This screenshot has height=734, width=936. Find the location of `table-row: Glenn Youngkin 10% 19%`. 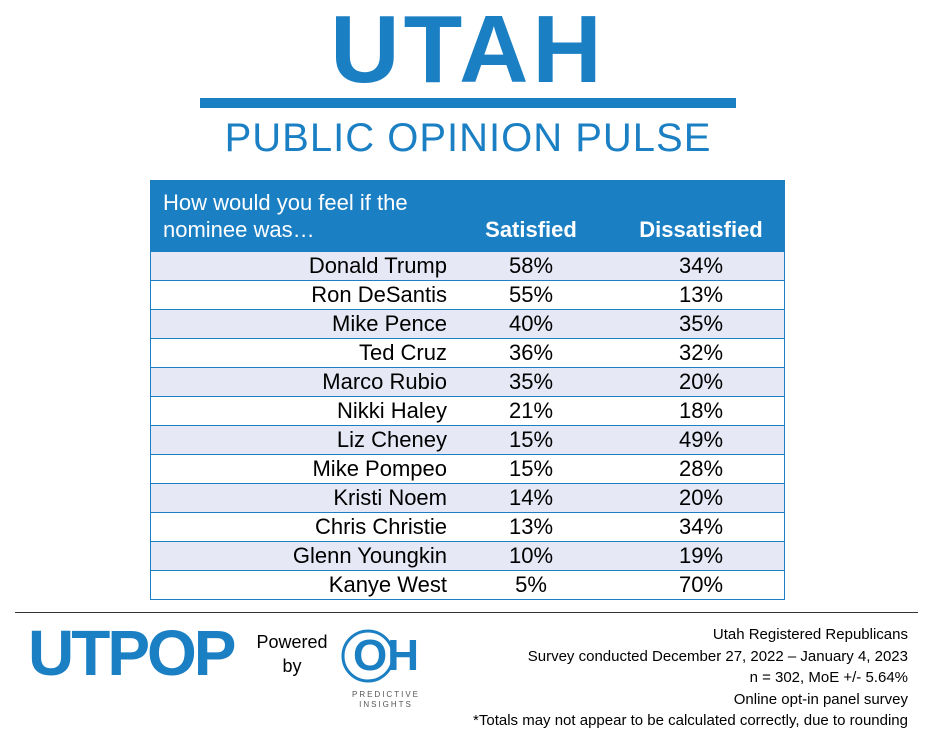

table-row: Glenn Youngkin 10% 19% is located at coordinates (467, 555).